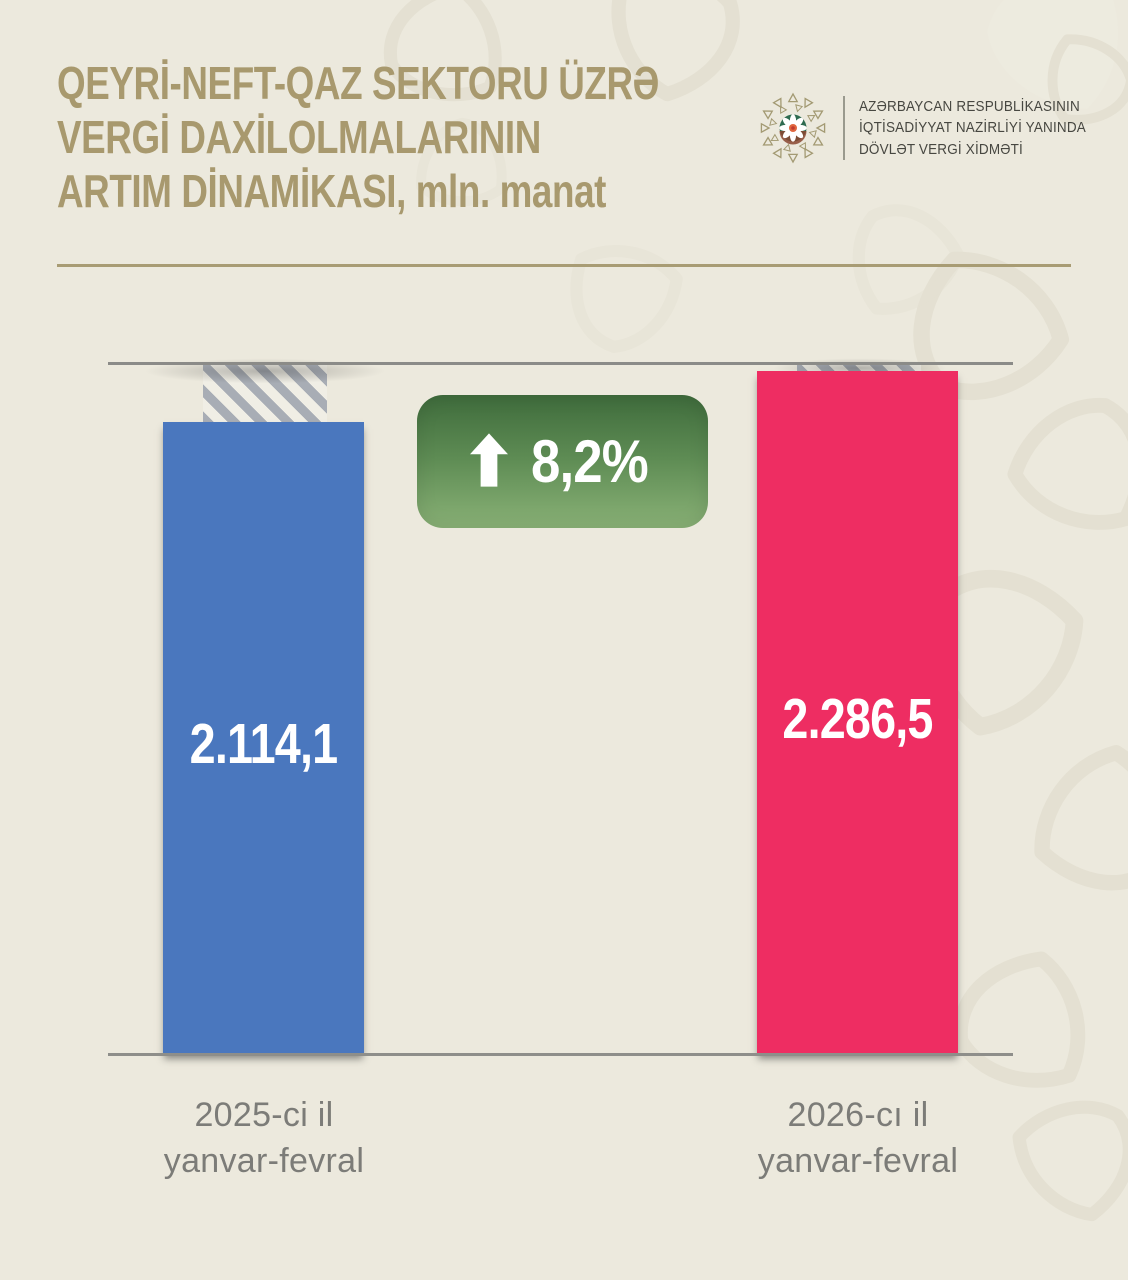  What do you see at coordinates (969, 106) in the screenshot?
I see `org-line-1: AZƏRBAYCAN RESPUBLİKASININ` at bounding box center [969, 106].